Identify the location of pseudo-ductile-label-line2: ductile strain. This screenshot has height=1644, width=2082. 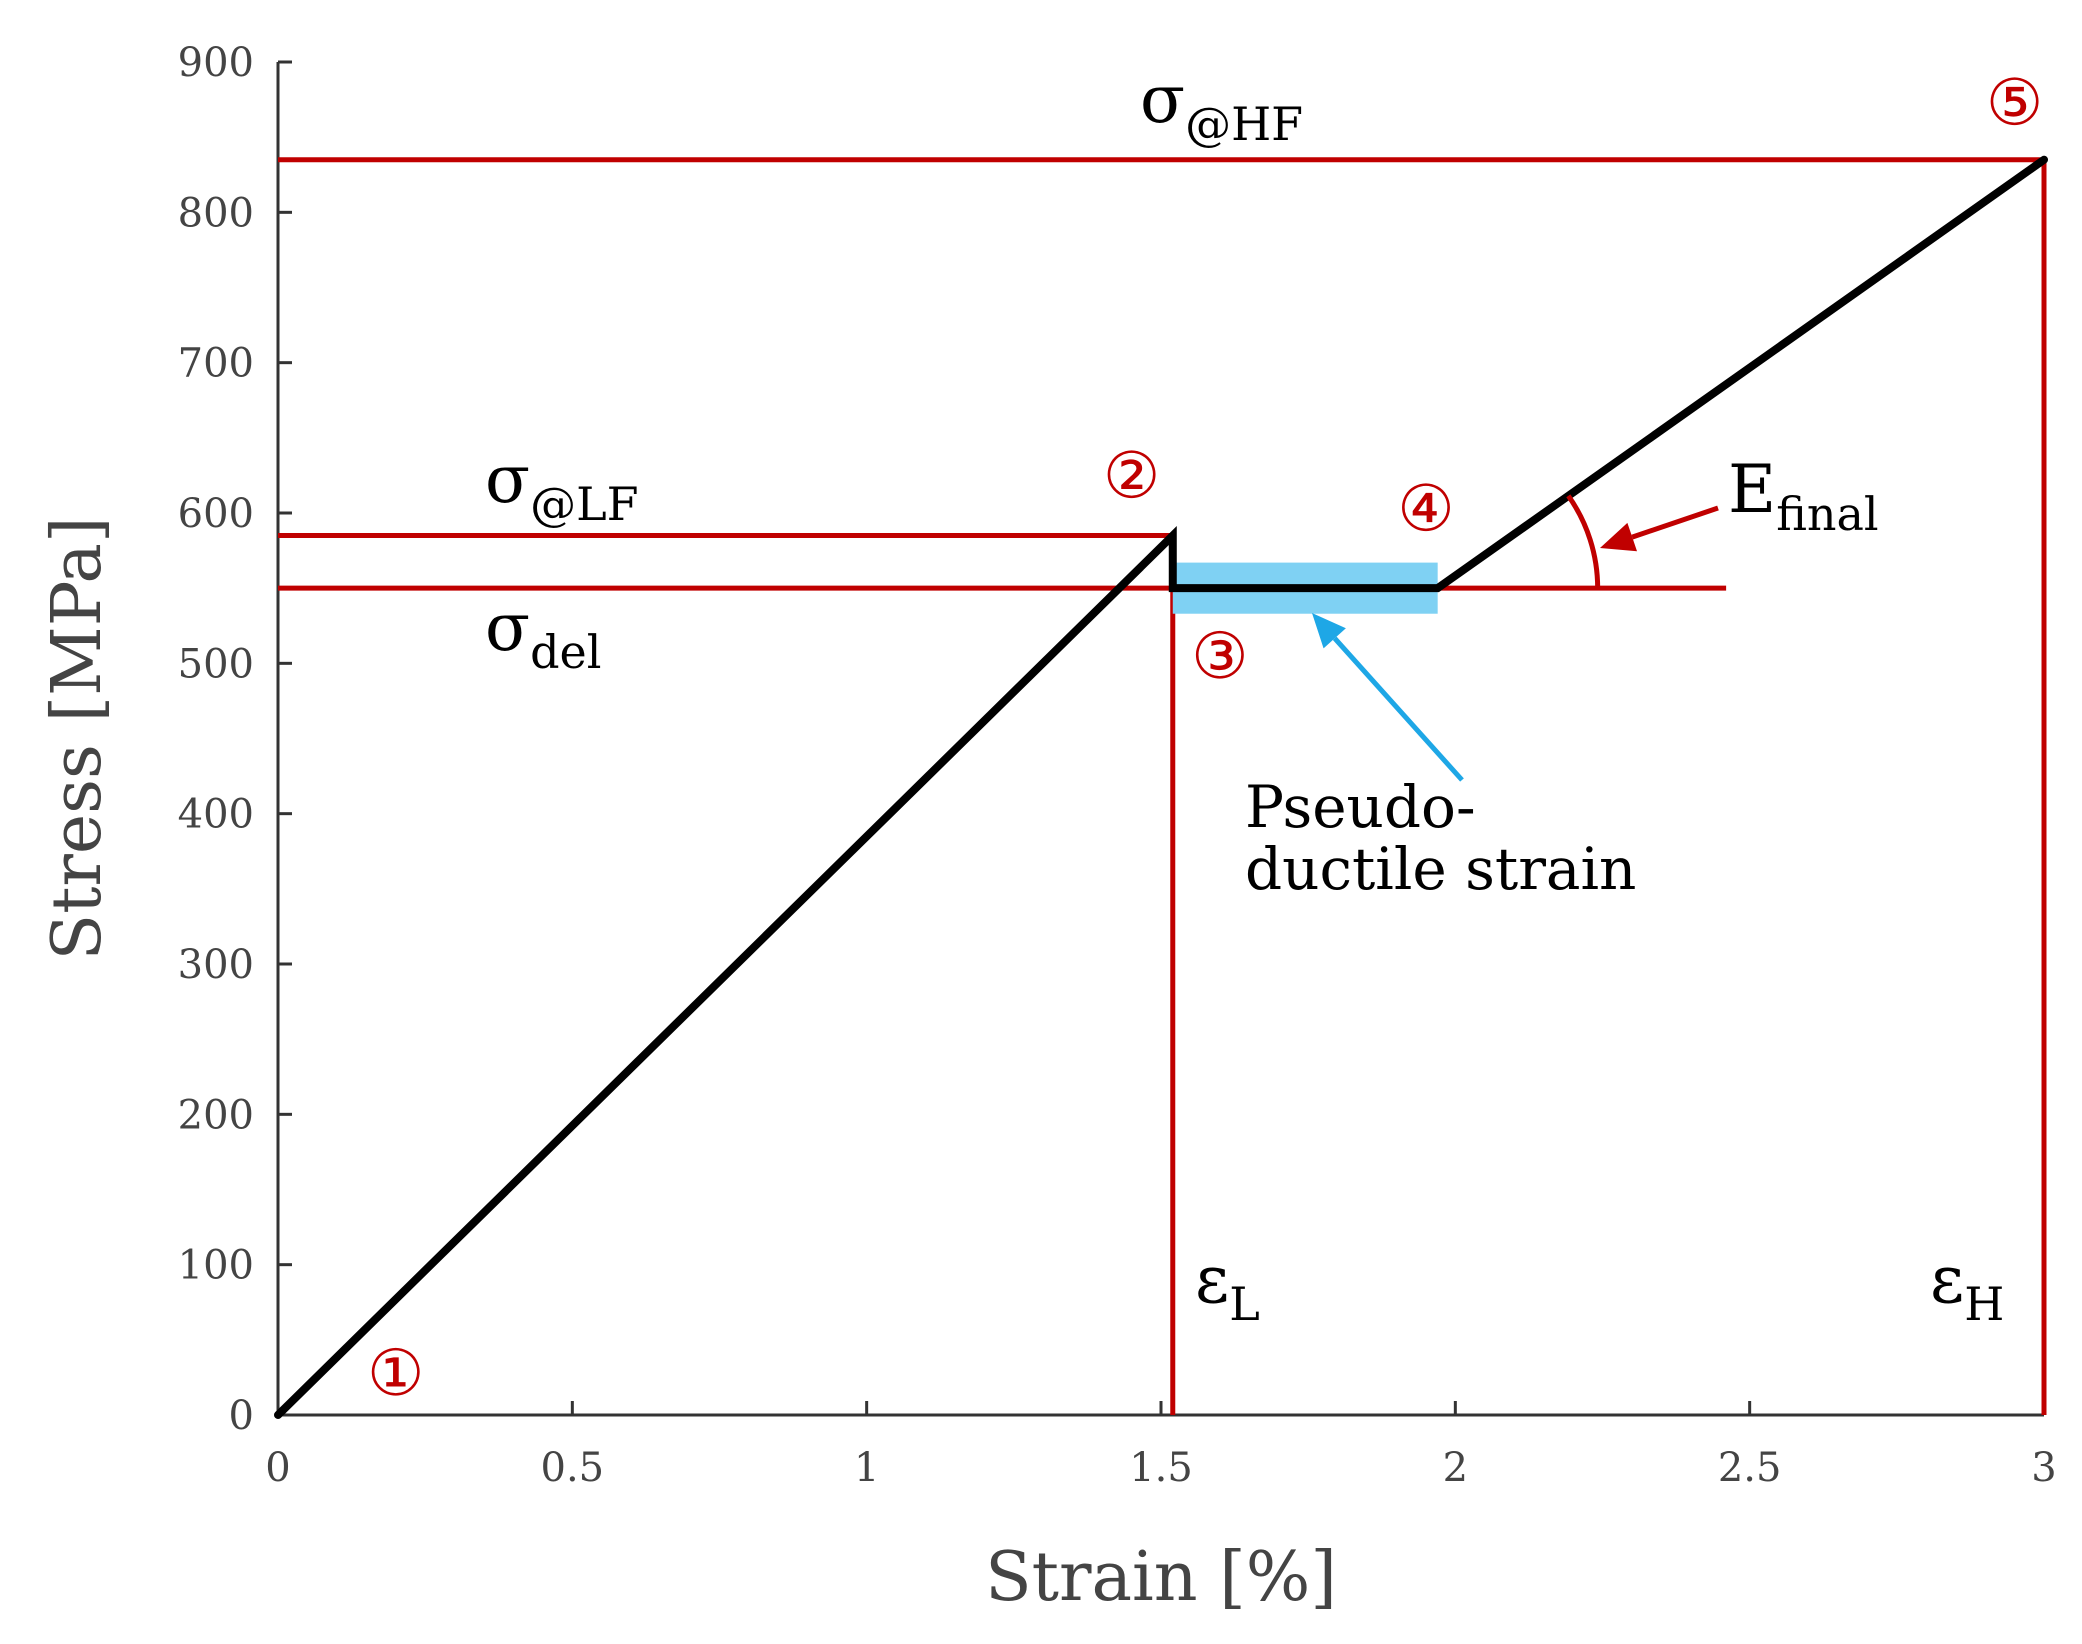
(1440, 869).